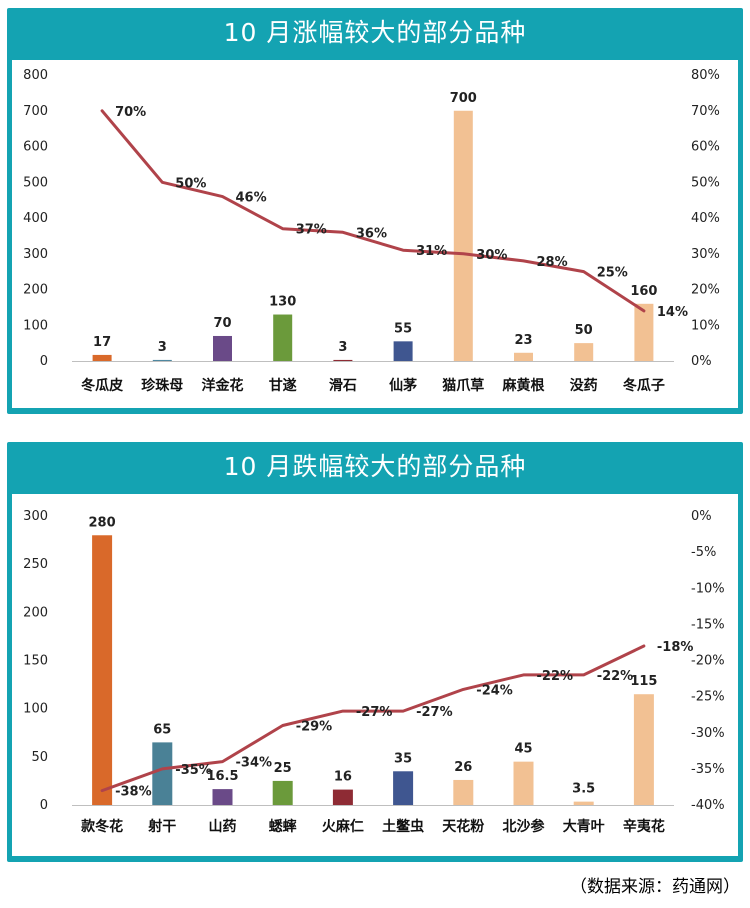 This screenshot has height=908, width=750. I want to click on line-value-label: 50%, so click(190, 183).